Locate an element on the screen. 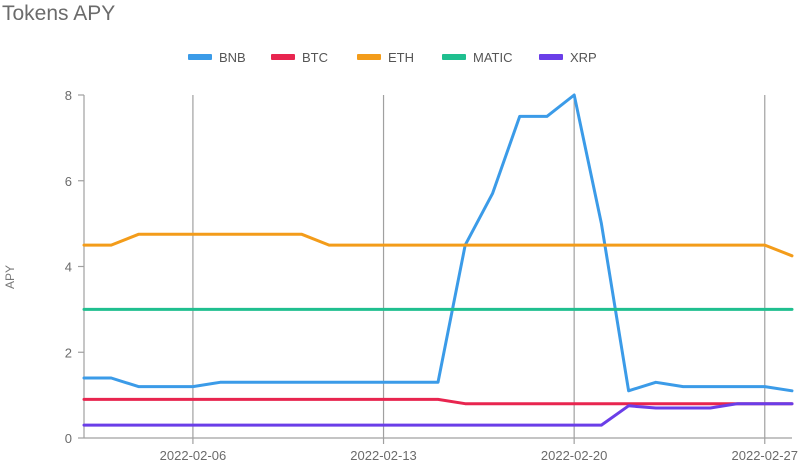 This screenshot has height=467, width=800. chart-title: Tokens APY is located at coordinates (59, 13).